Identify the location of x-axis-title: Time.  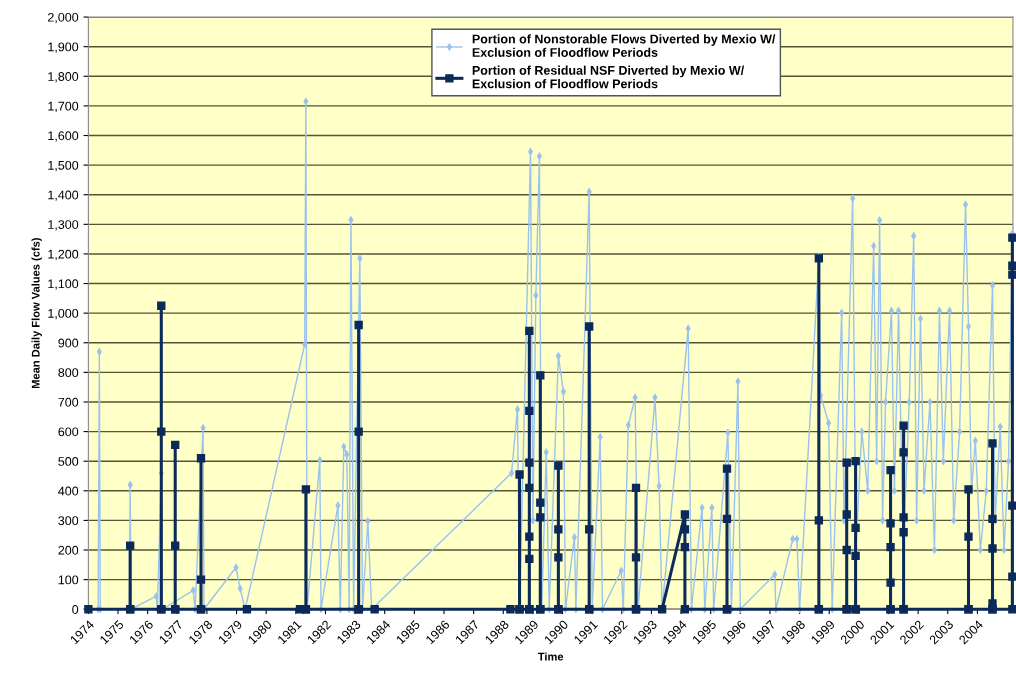
(550, 656).